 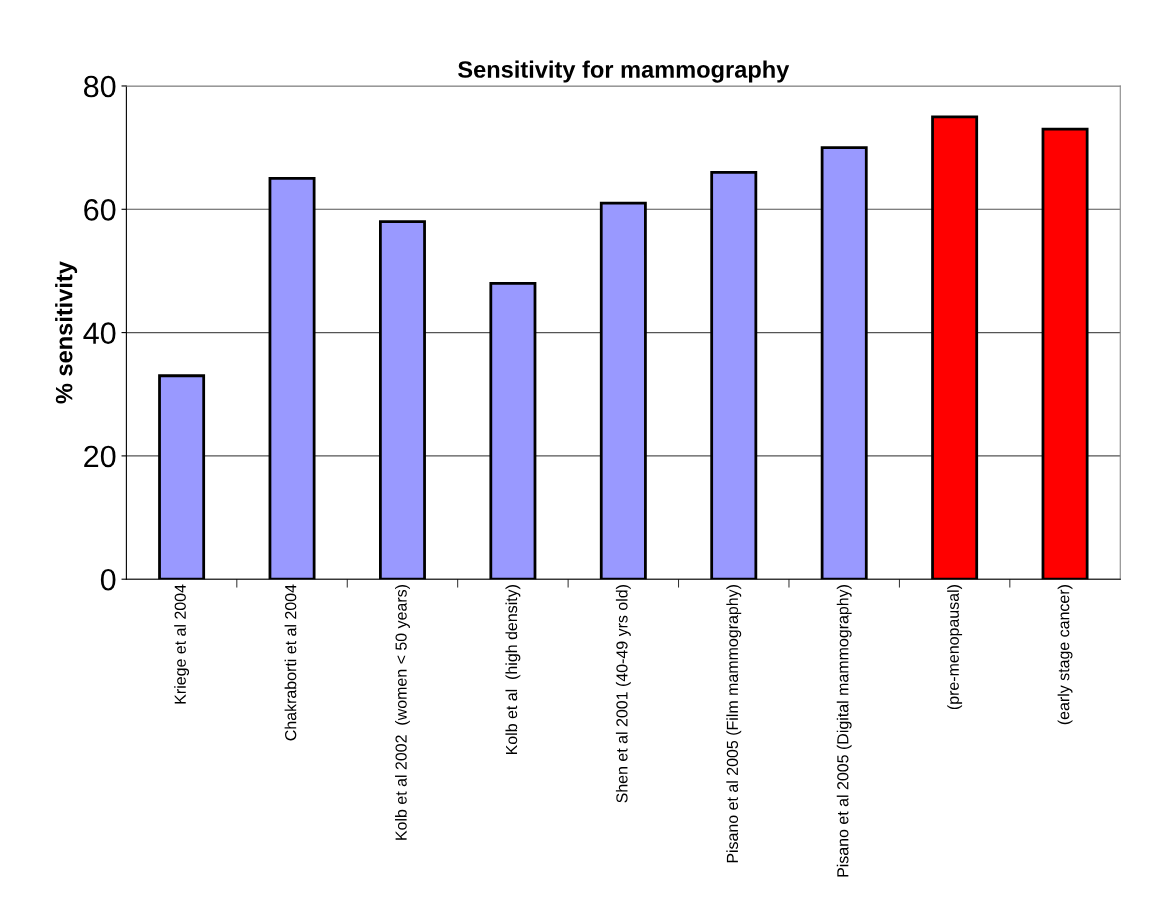 What do you see at coordinates (1065, 655) in the screenshot?
I see `x-tick-label: (early stage cancer)` at bounding box center [1065, 655].